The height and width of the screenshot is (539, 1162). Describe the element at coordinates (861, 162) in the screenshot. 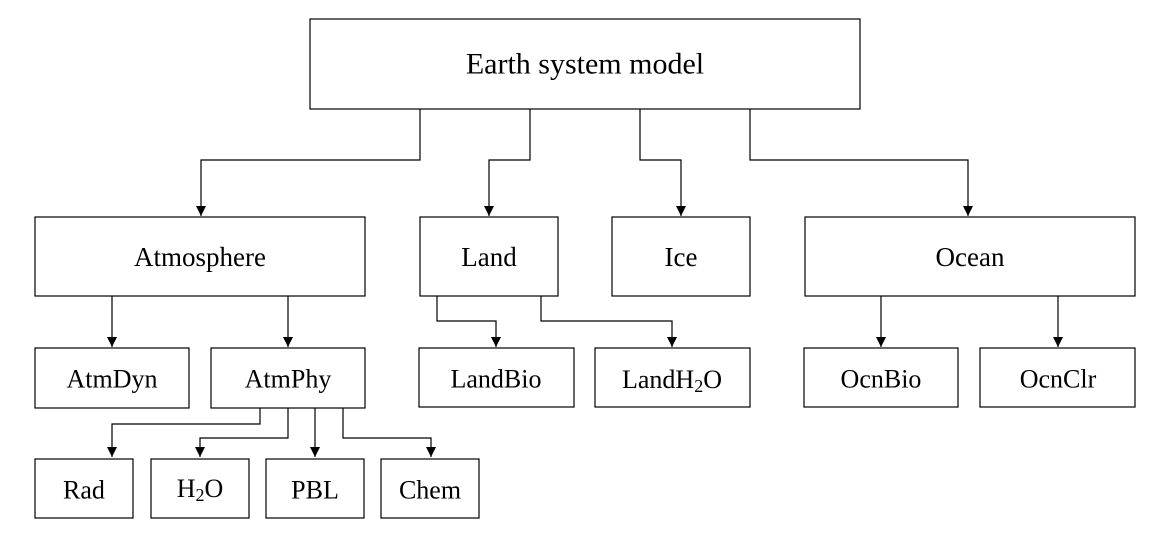

I see `connector-root-ocean` at that location.